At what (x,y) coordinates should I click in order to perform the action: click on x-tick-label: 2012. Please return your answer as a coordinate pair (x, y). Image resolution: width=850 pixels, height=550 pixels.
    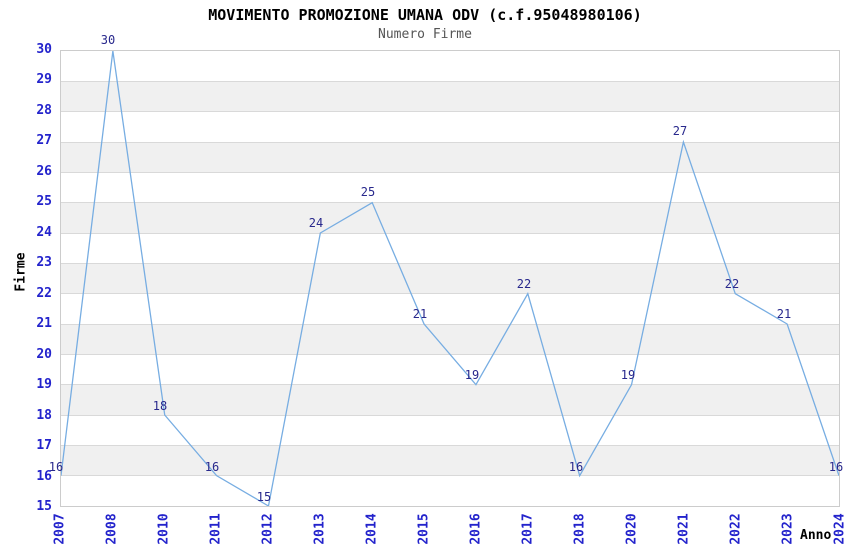
    Looking at the image, I should click on (268, 529).